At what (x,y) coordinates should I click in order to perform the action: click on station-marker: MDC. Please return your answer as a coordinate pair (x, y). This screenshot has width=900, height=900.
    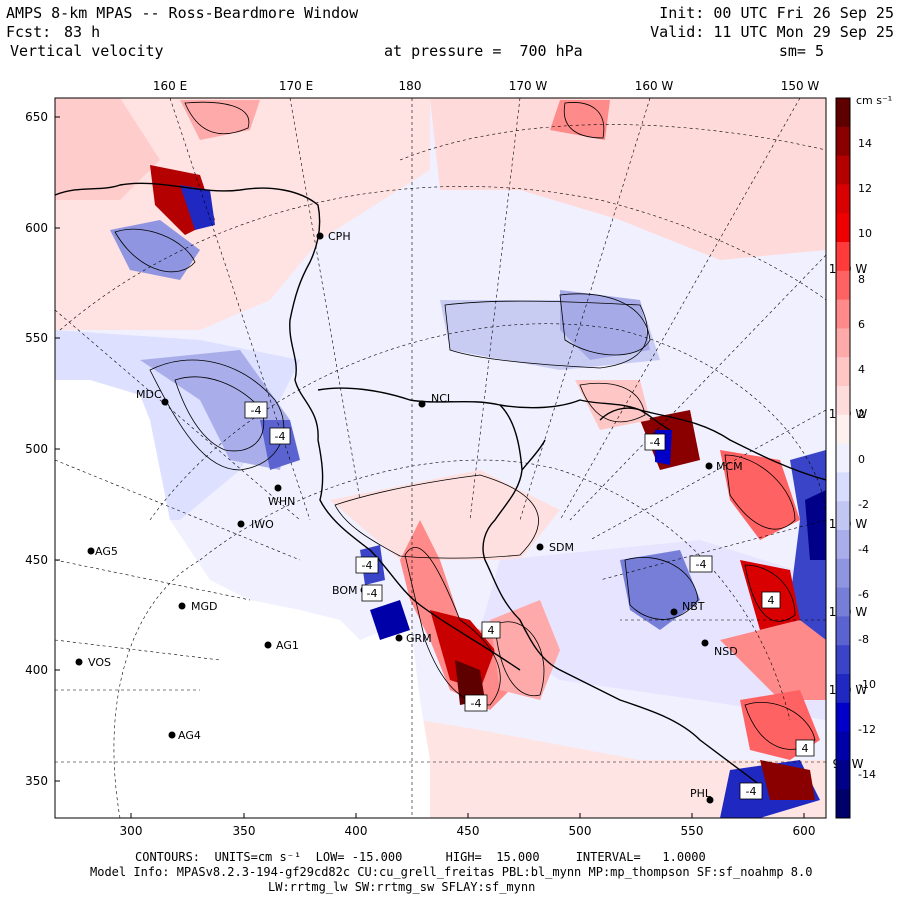
    Looking at the image, I should click on (152, 397).